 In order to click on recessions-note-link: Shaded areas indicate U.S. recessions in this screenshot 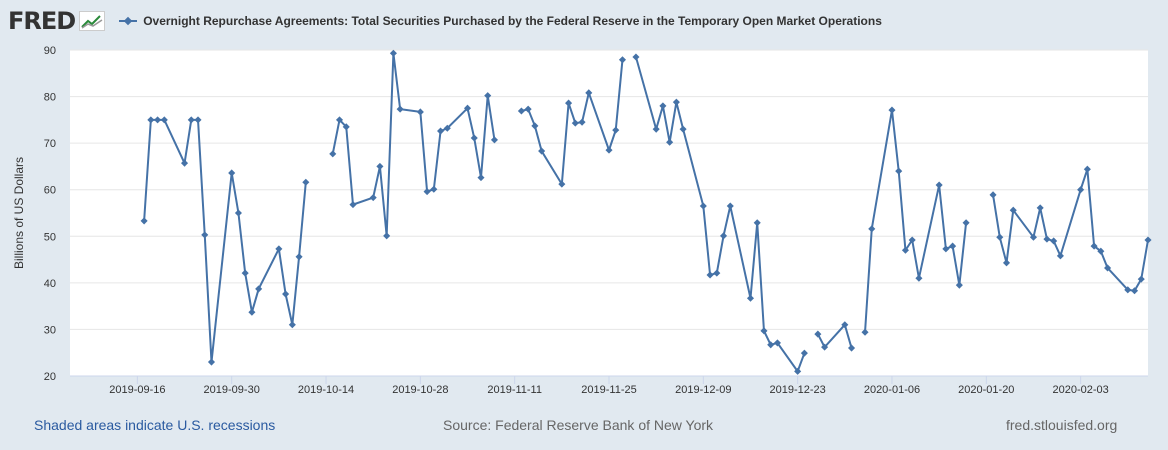, I will do `click(155, 425)`.